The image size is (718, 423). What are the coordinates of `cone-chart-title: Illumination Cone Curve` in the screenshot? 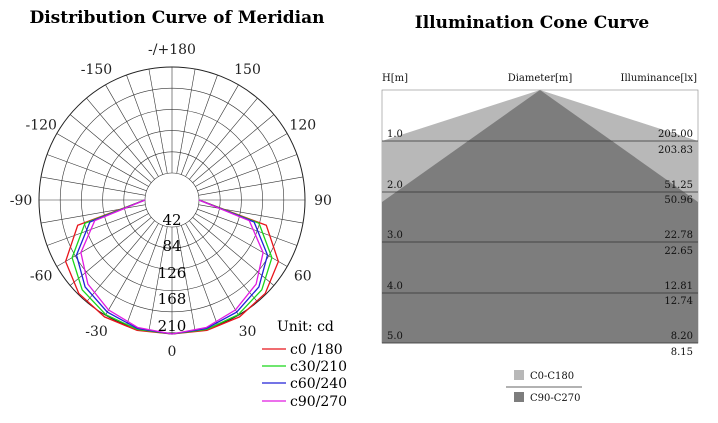 It's located at (532, 23).